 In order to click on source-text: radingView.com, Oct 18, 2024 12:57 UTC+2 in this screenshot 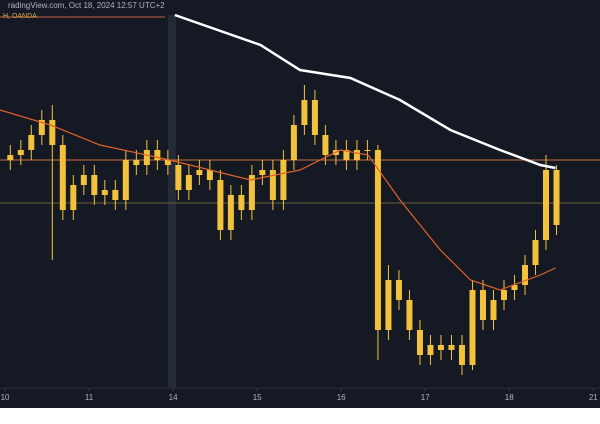, I will do `click(86, 5)`.